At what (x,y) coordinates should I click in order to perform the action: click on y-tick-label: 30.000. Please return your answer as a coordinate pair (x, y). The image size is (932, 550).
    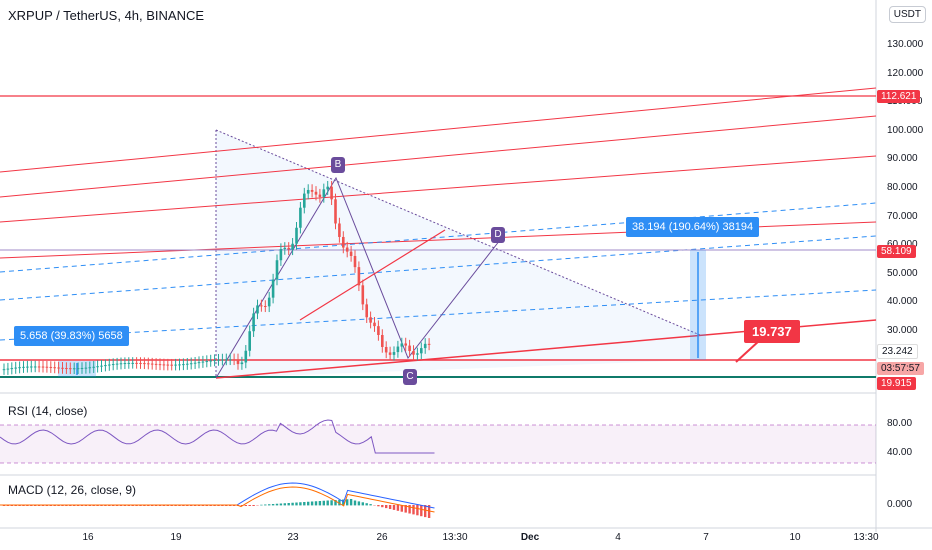
    Looking at the image, I should click on (902, 330).